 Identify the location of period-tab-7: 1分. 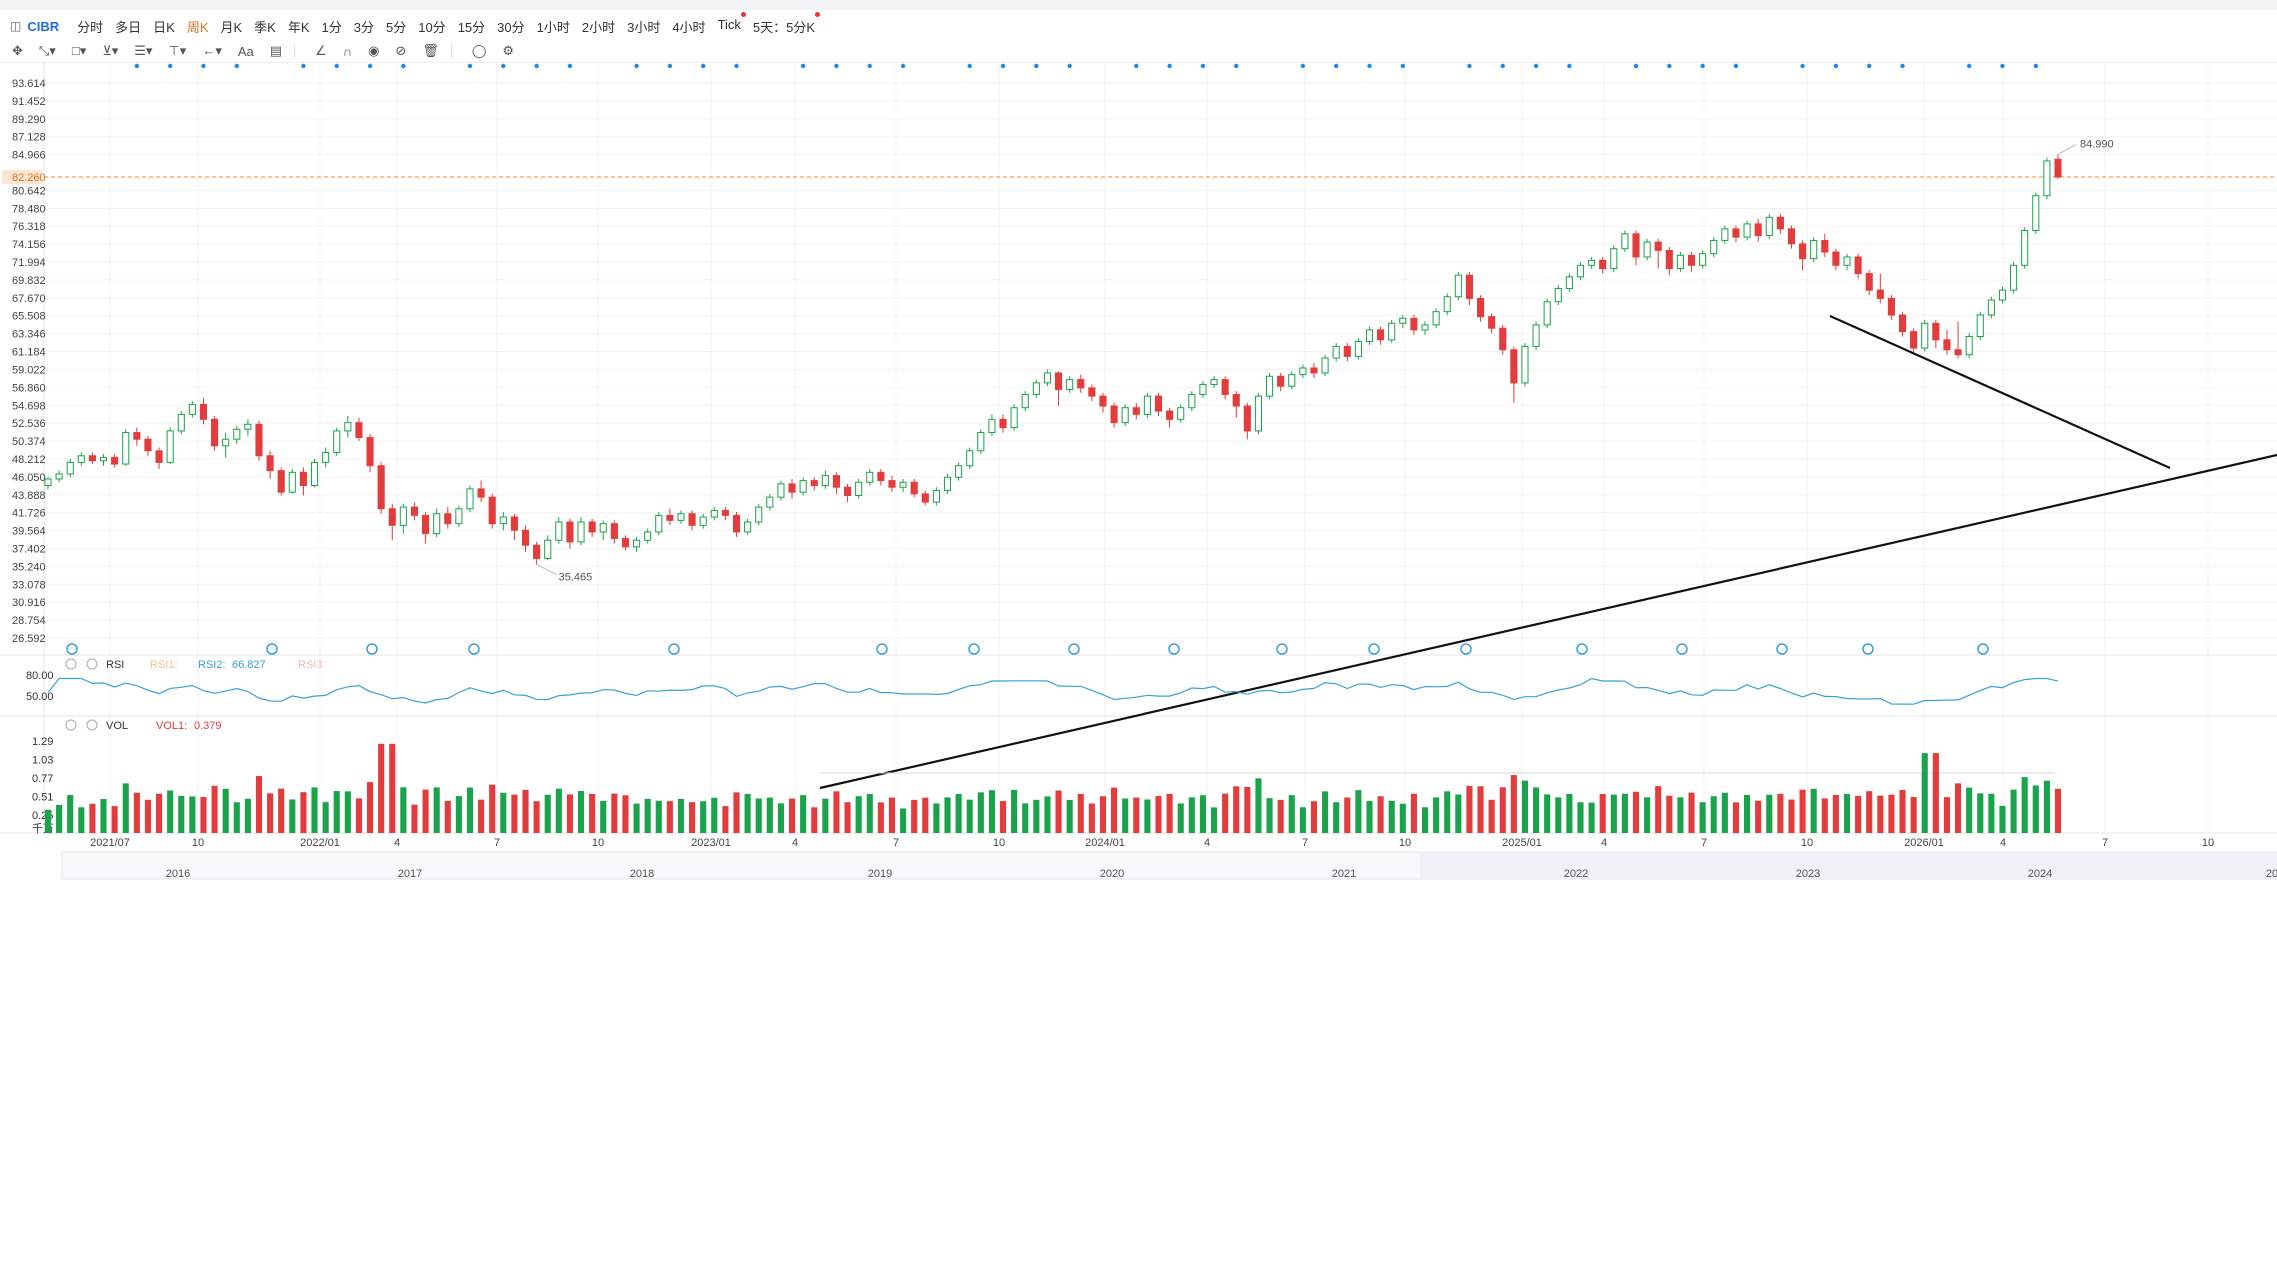
(331, 27).